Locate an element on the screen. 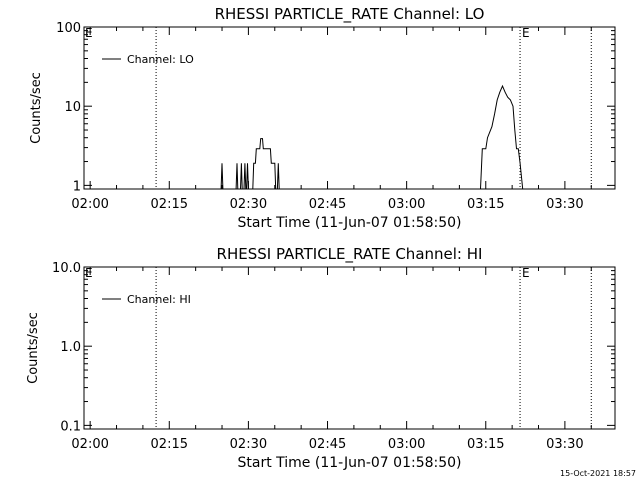 The image size is (640, 484). y-tick-label: 100 is located at coordinates (68, 28).